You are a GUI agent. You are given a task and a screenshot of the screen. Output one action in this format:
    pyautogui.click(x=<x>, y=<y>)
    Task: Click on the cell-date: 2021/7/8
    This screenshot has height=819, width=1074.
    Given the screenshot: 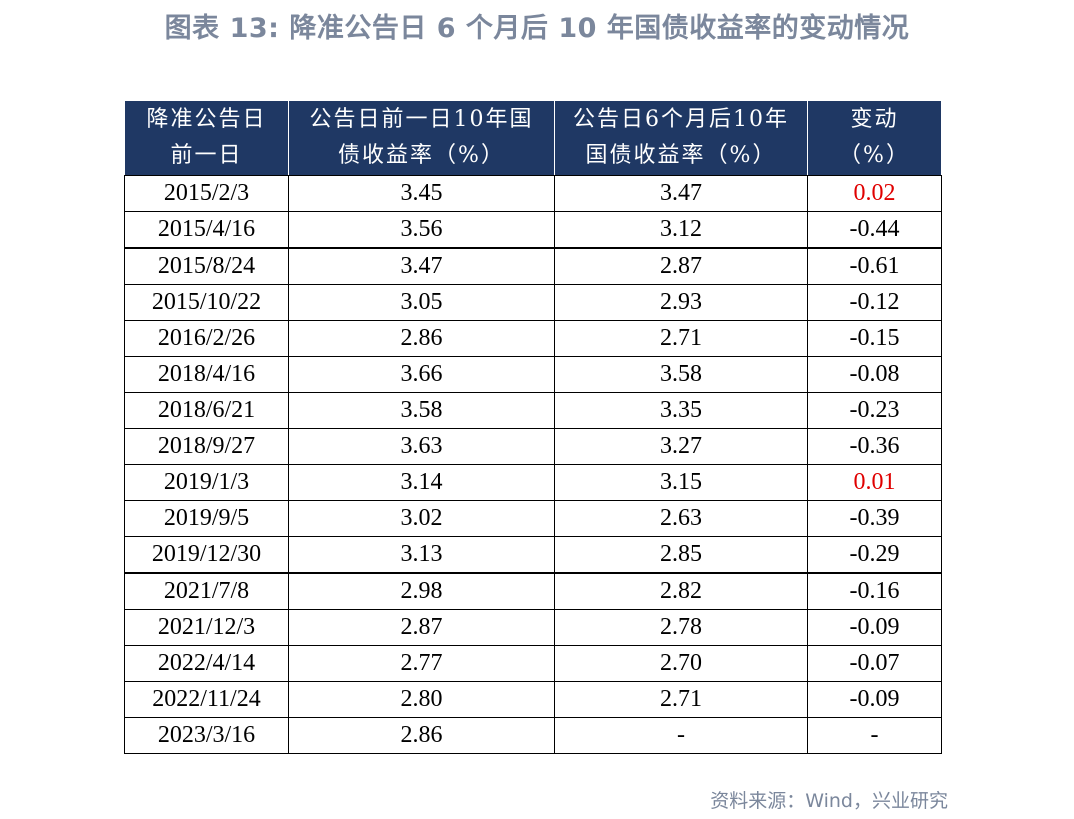 What is the action you would take?
    pyautogui.click(x=206, y=591)
    